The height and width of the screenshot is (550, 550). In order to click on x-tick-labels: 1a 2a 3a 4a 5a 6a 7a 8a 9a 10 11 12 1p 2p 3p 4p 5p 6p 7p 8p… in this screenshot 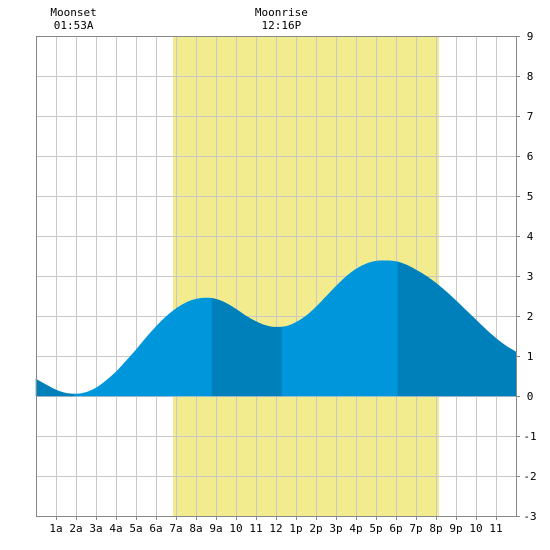, I will do `click(276, 525)`.